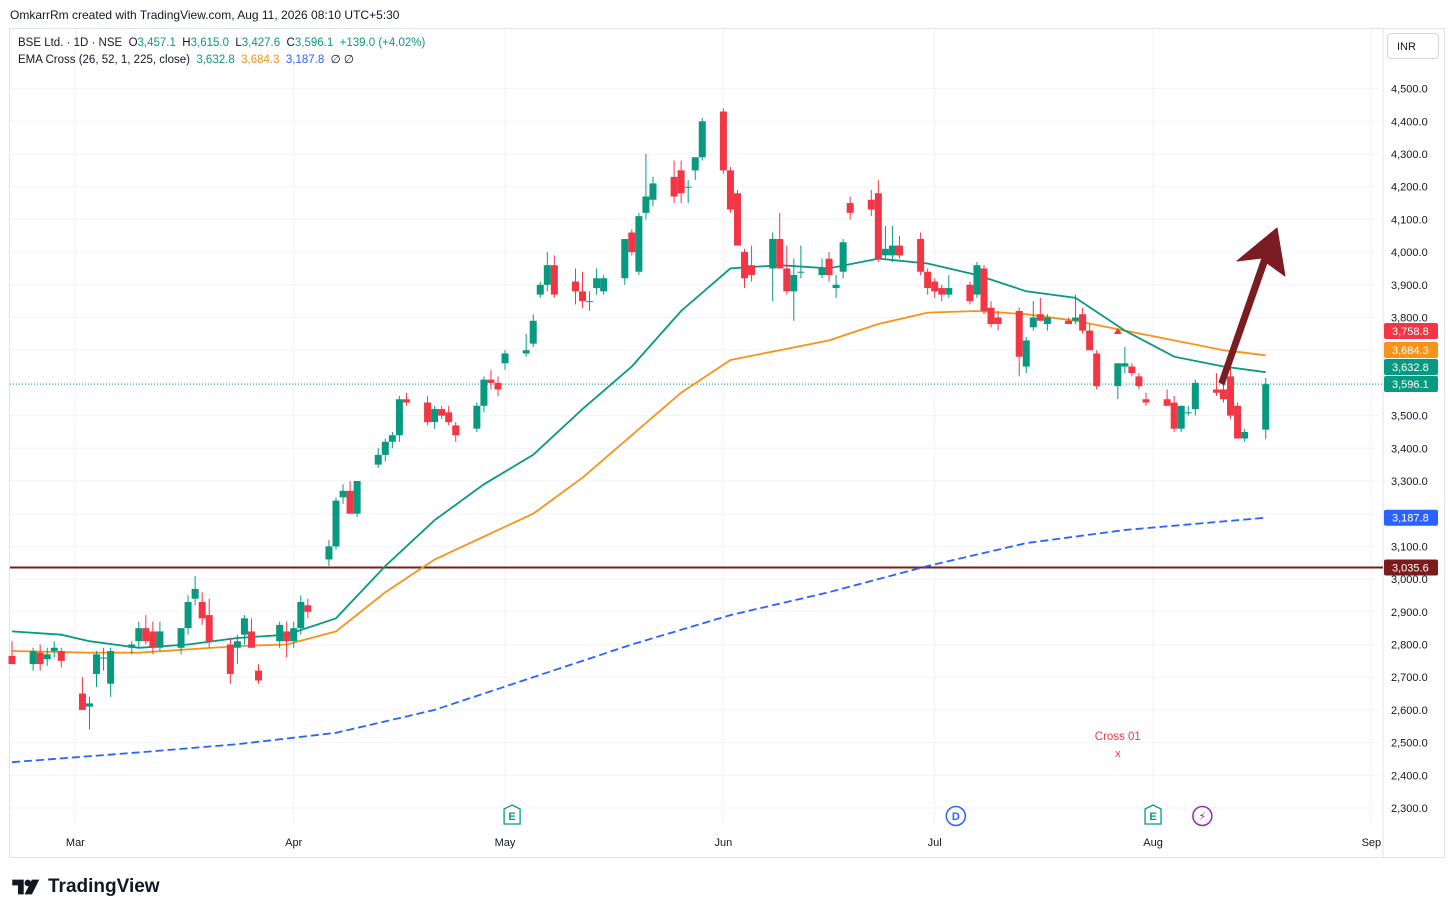  I want to click on dividend-event-icon, so click(956, 816).